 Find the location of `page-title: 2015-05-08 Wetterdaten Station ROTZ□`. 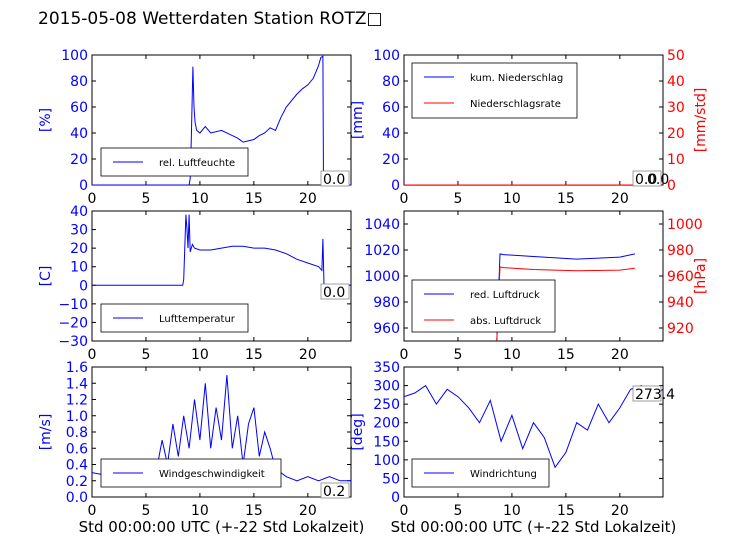

page-title: 2015-05-08 Wetterdaten Station ROTZ□ is located at coordinates (210, 19).